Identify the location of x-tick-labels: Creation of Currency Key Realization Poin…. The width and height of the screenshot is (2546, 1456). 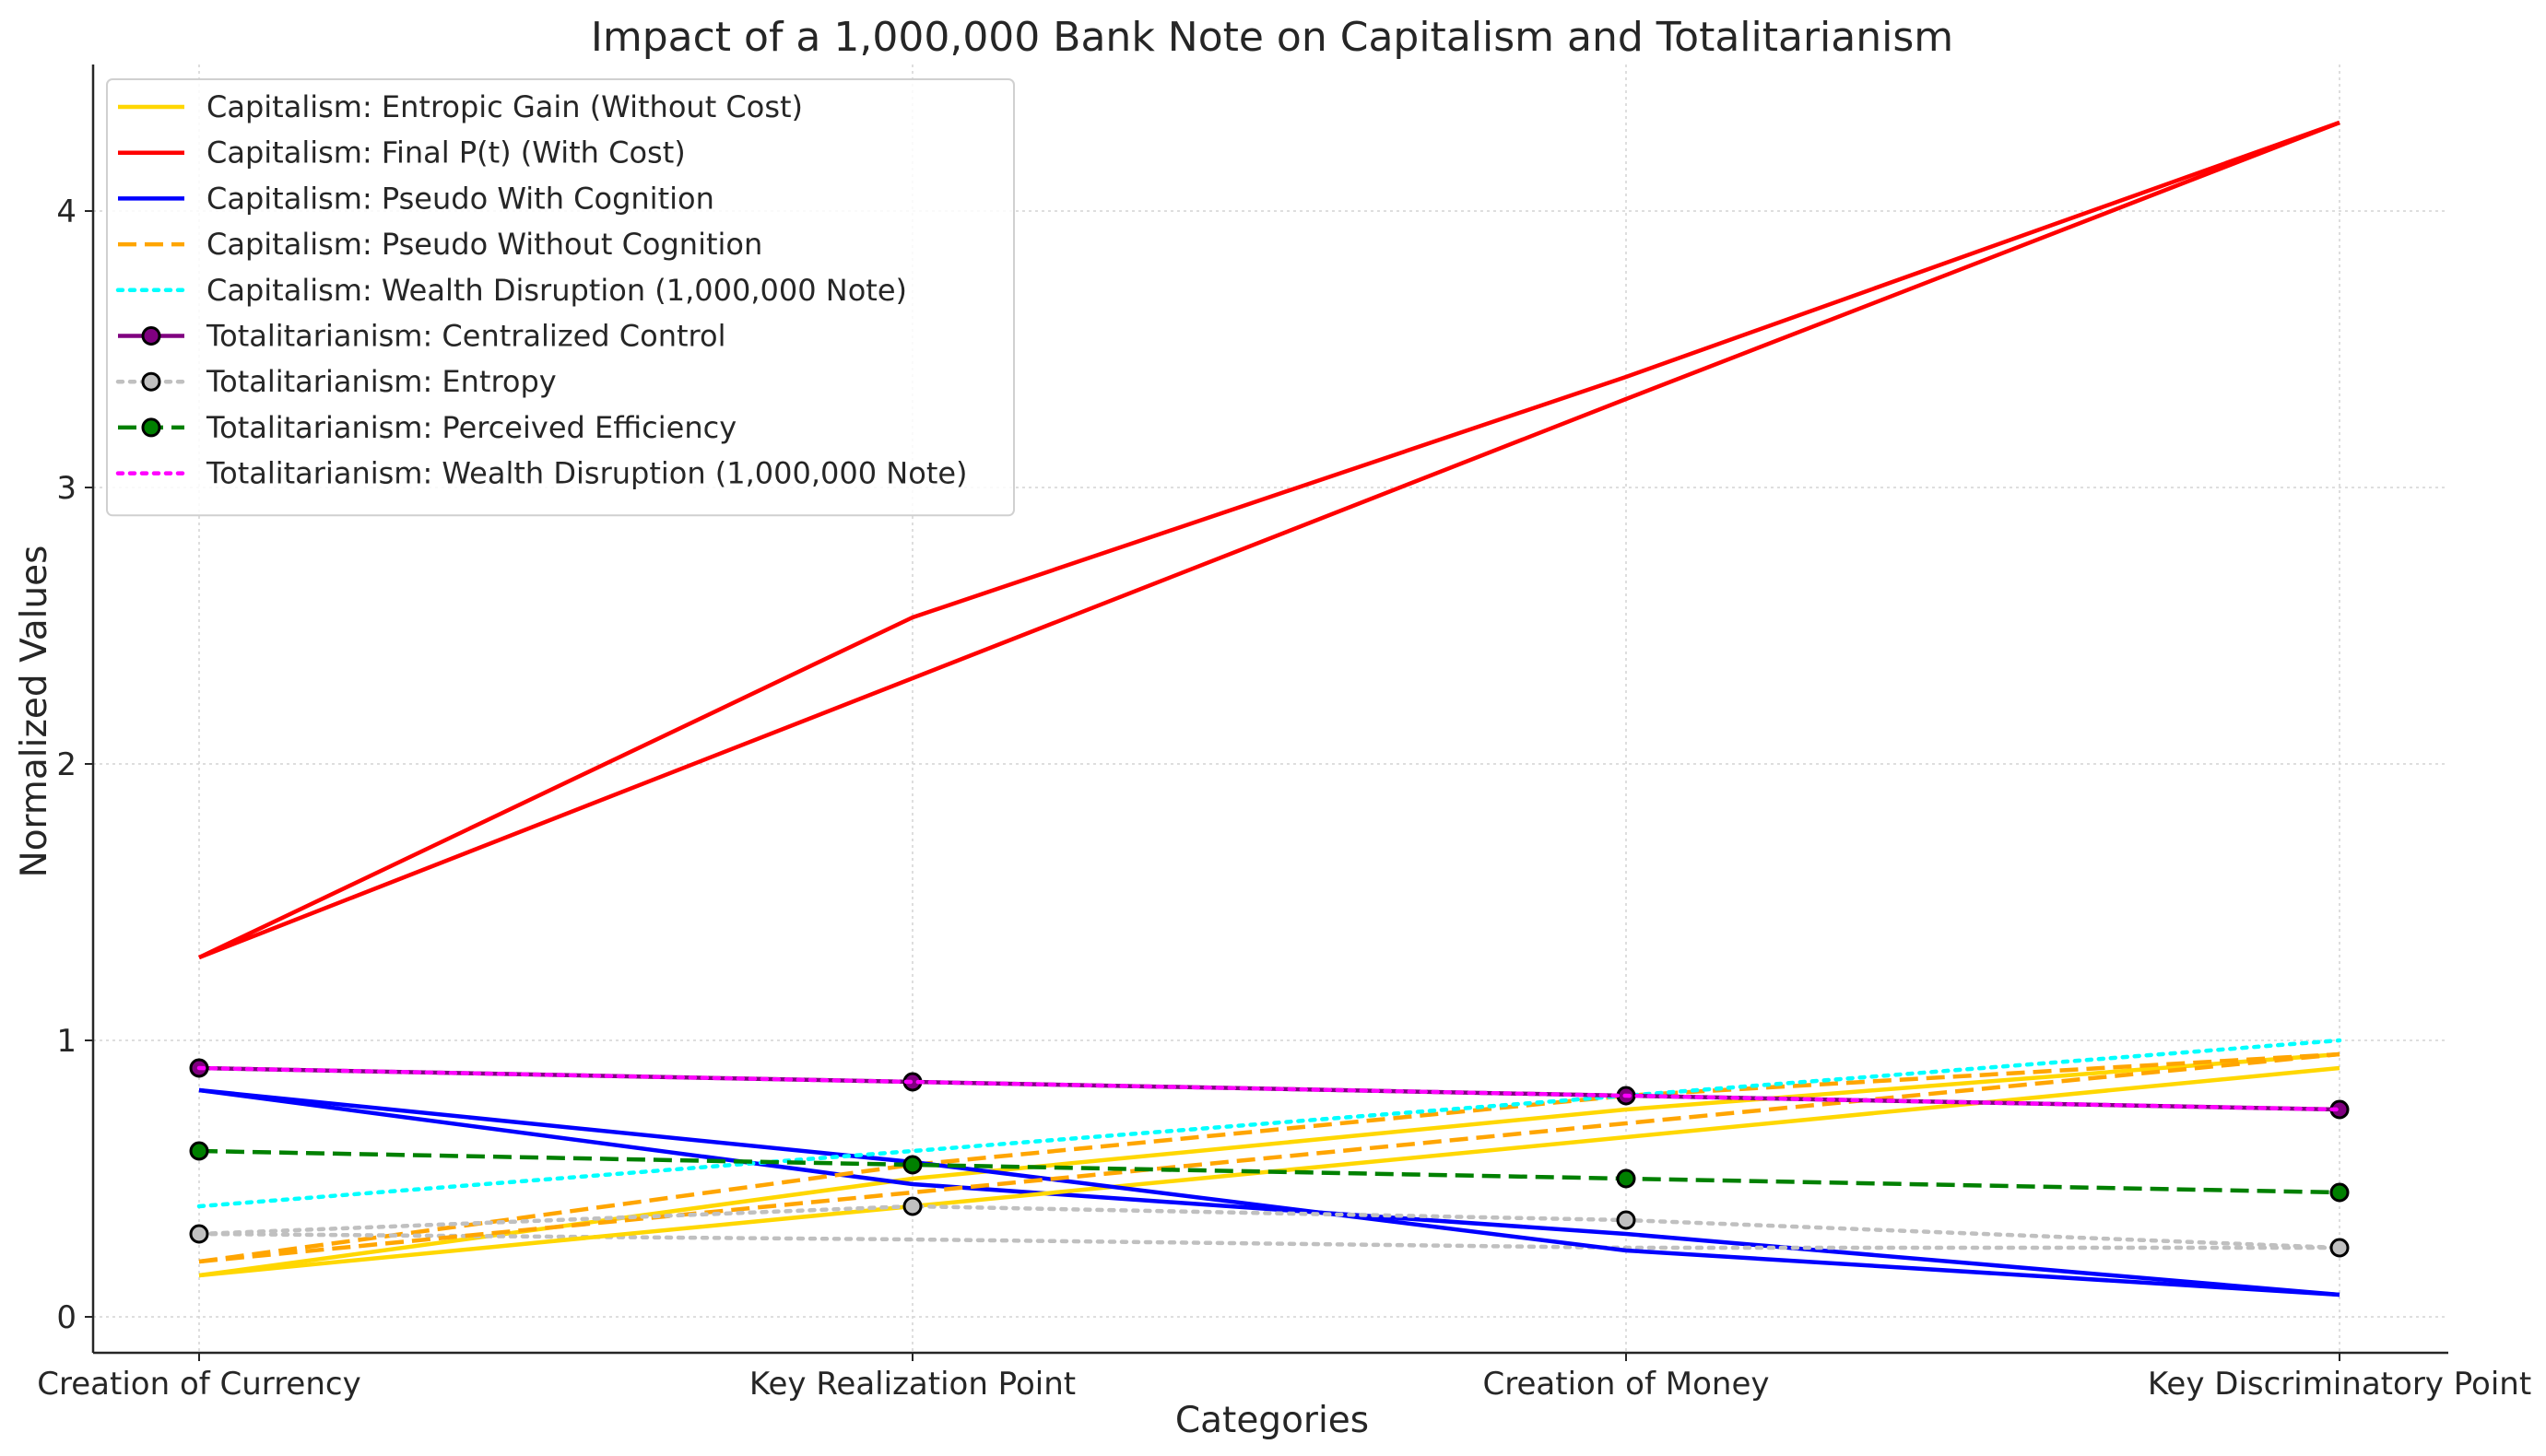
(1284, 1384).